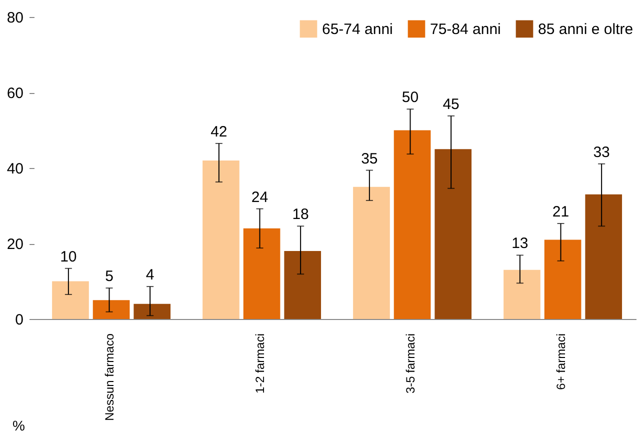  Describe the element at coordinates (15, 93) in the screenshot. I see `y-tick-label: 60` at that location.